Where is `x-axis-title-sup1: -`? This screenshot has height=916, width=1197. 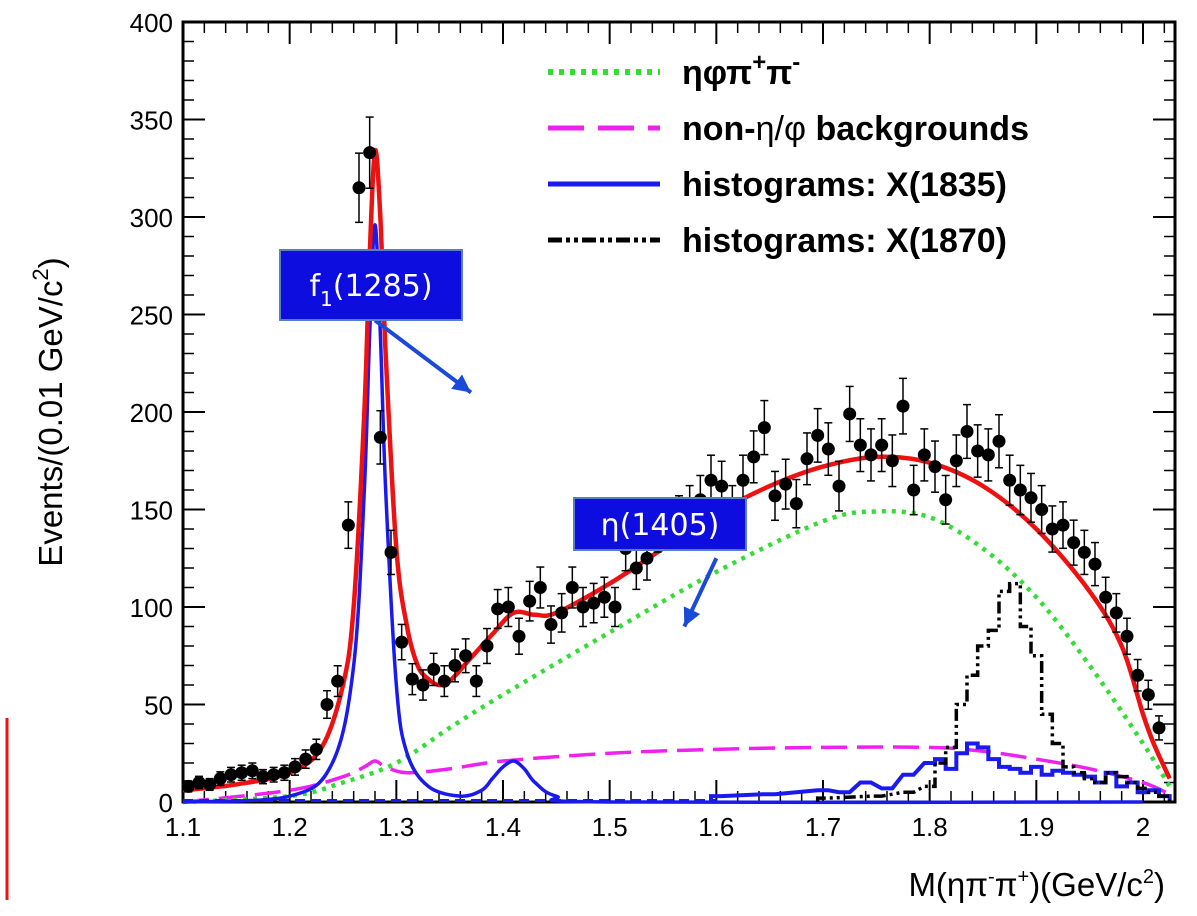
x-axis-title-sup1: - is located at coordinates (991, 877).